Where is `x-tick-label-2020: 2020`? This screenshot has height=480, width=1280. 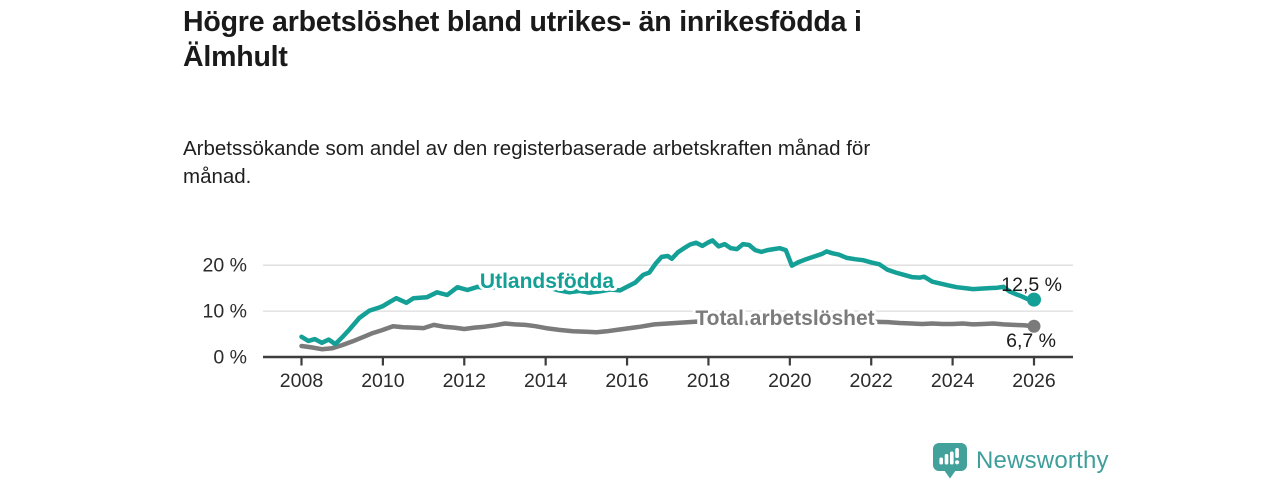
x-tick-label-2020: 2020 is located at coordinates (790, 381).